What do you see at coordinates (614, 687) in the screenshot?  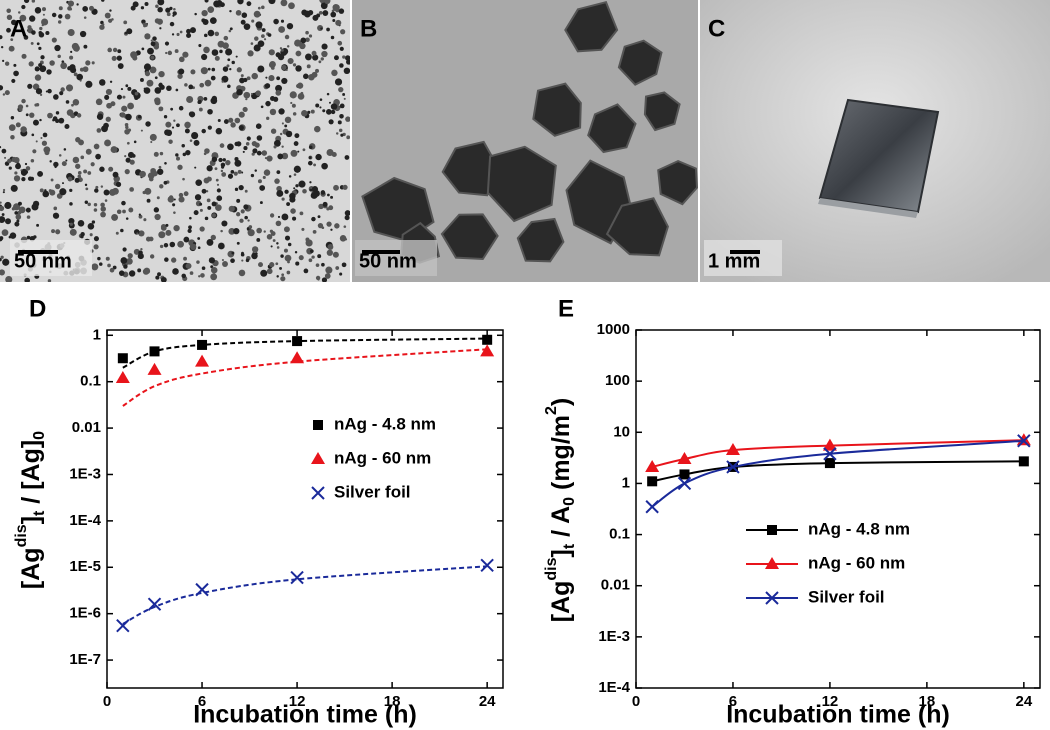 I see `y-tick-label: 1E-4` at bounding box center [614, 687].